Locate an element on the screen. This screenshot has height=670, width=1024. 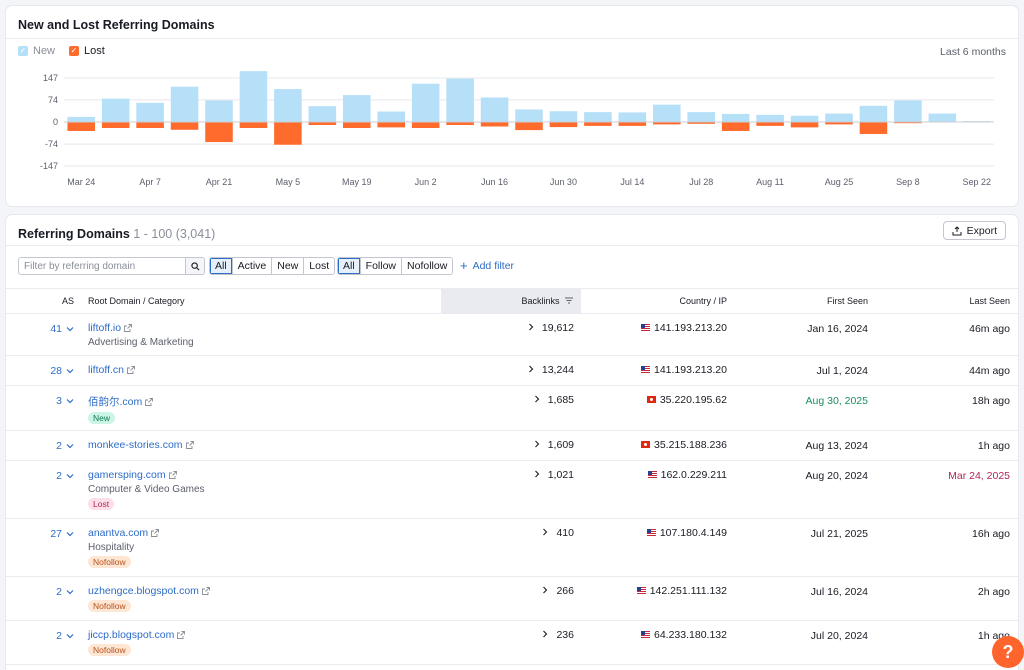
column-header-as: AS is located at coordinates (67, 301).